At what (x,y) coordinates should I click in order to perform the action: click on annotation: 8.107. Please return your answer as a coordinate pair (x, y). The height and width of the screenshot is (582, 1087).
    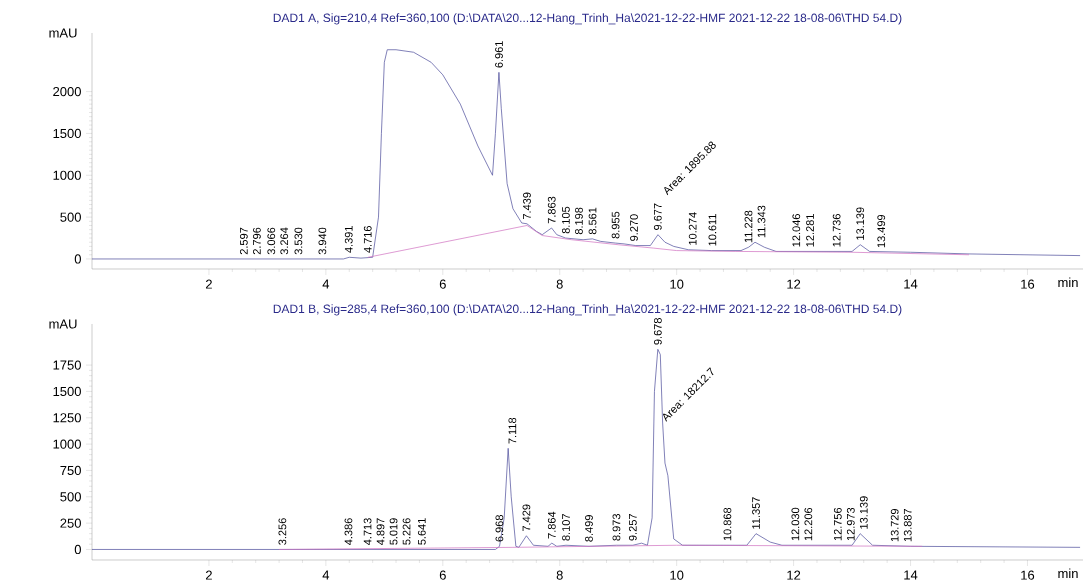
    Looking at the image, I should click on (566, 527).